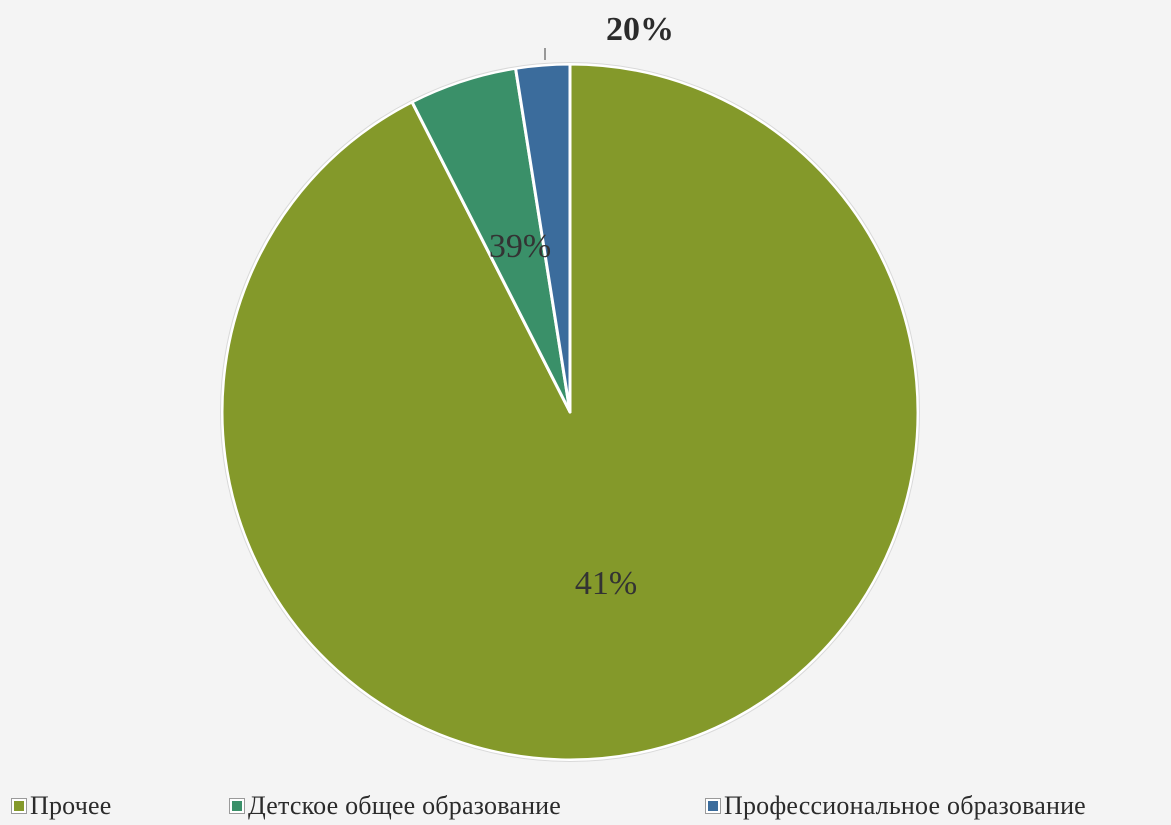 This screenshot has height=825, width=1171. What do you see at coordinates (520, 246) in the screenshot?
I see `data-label-children-general: 39%` at bounding box center [520, 246].